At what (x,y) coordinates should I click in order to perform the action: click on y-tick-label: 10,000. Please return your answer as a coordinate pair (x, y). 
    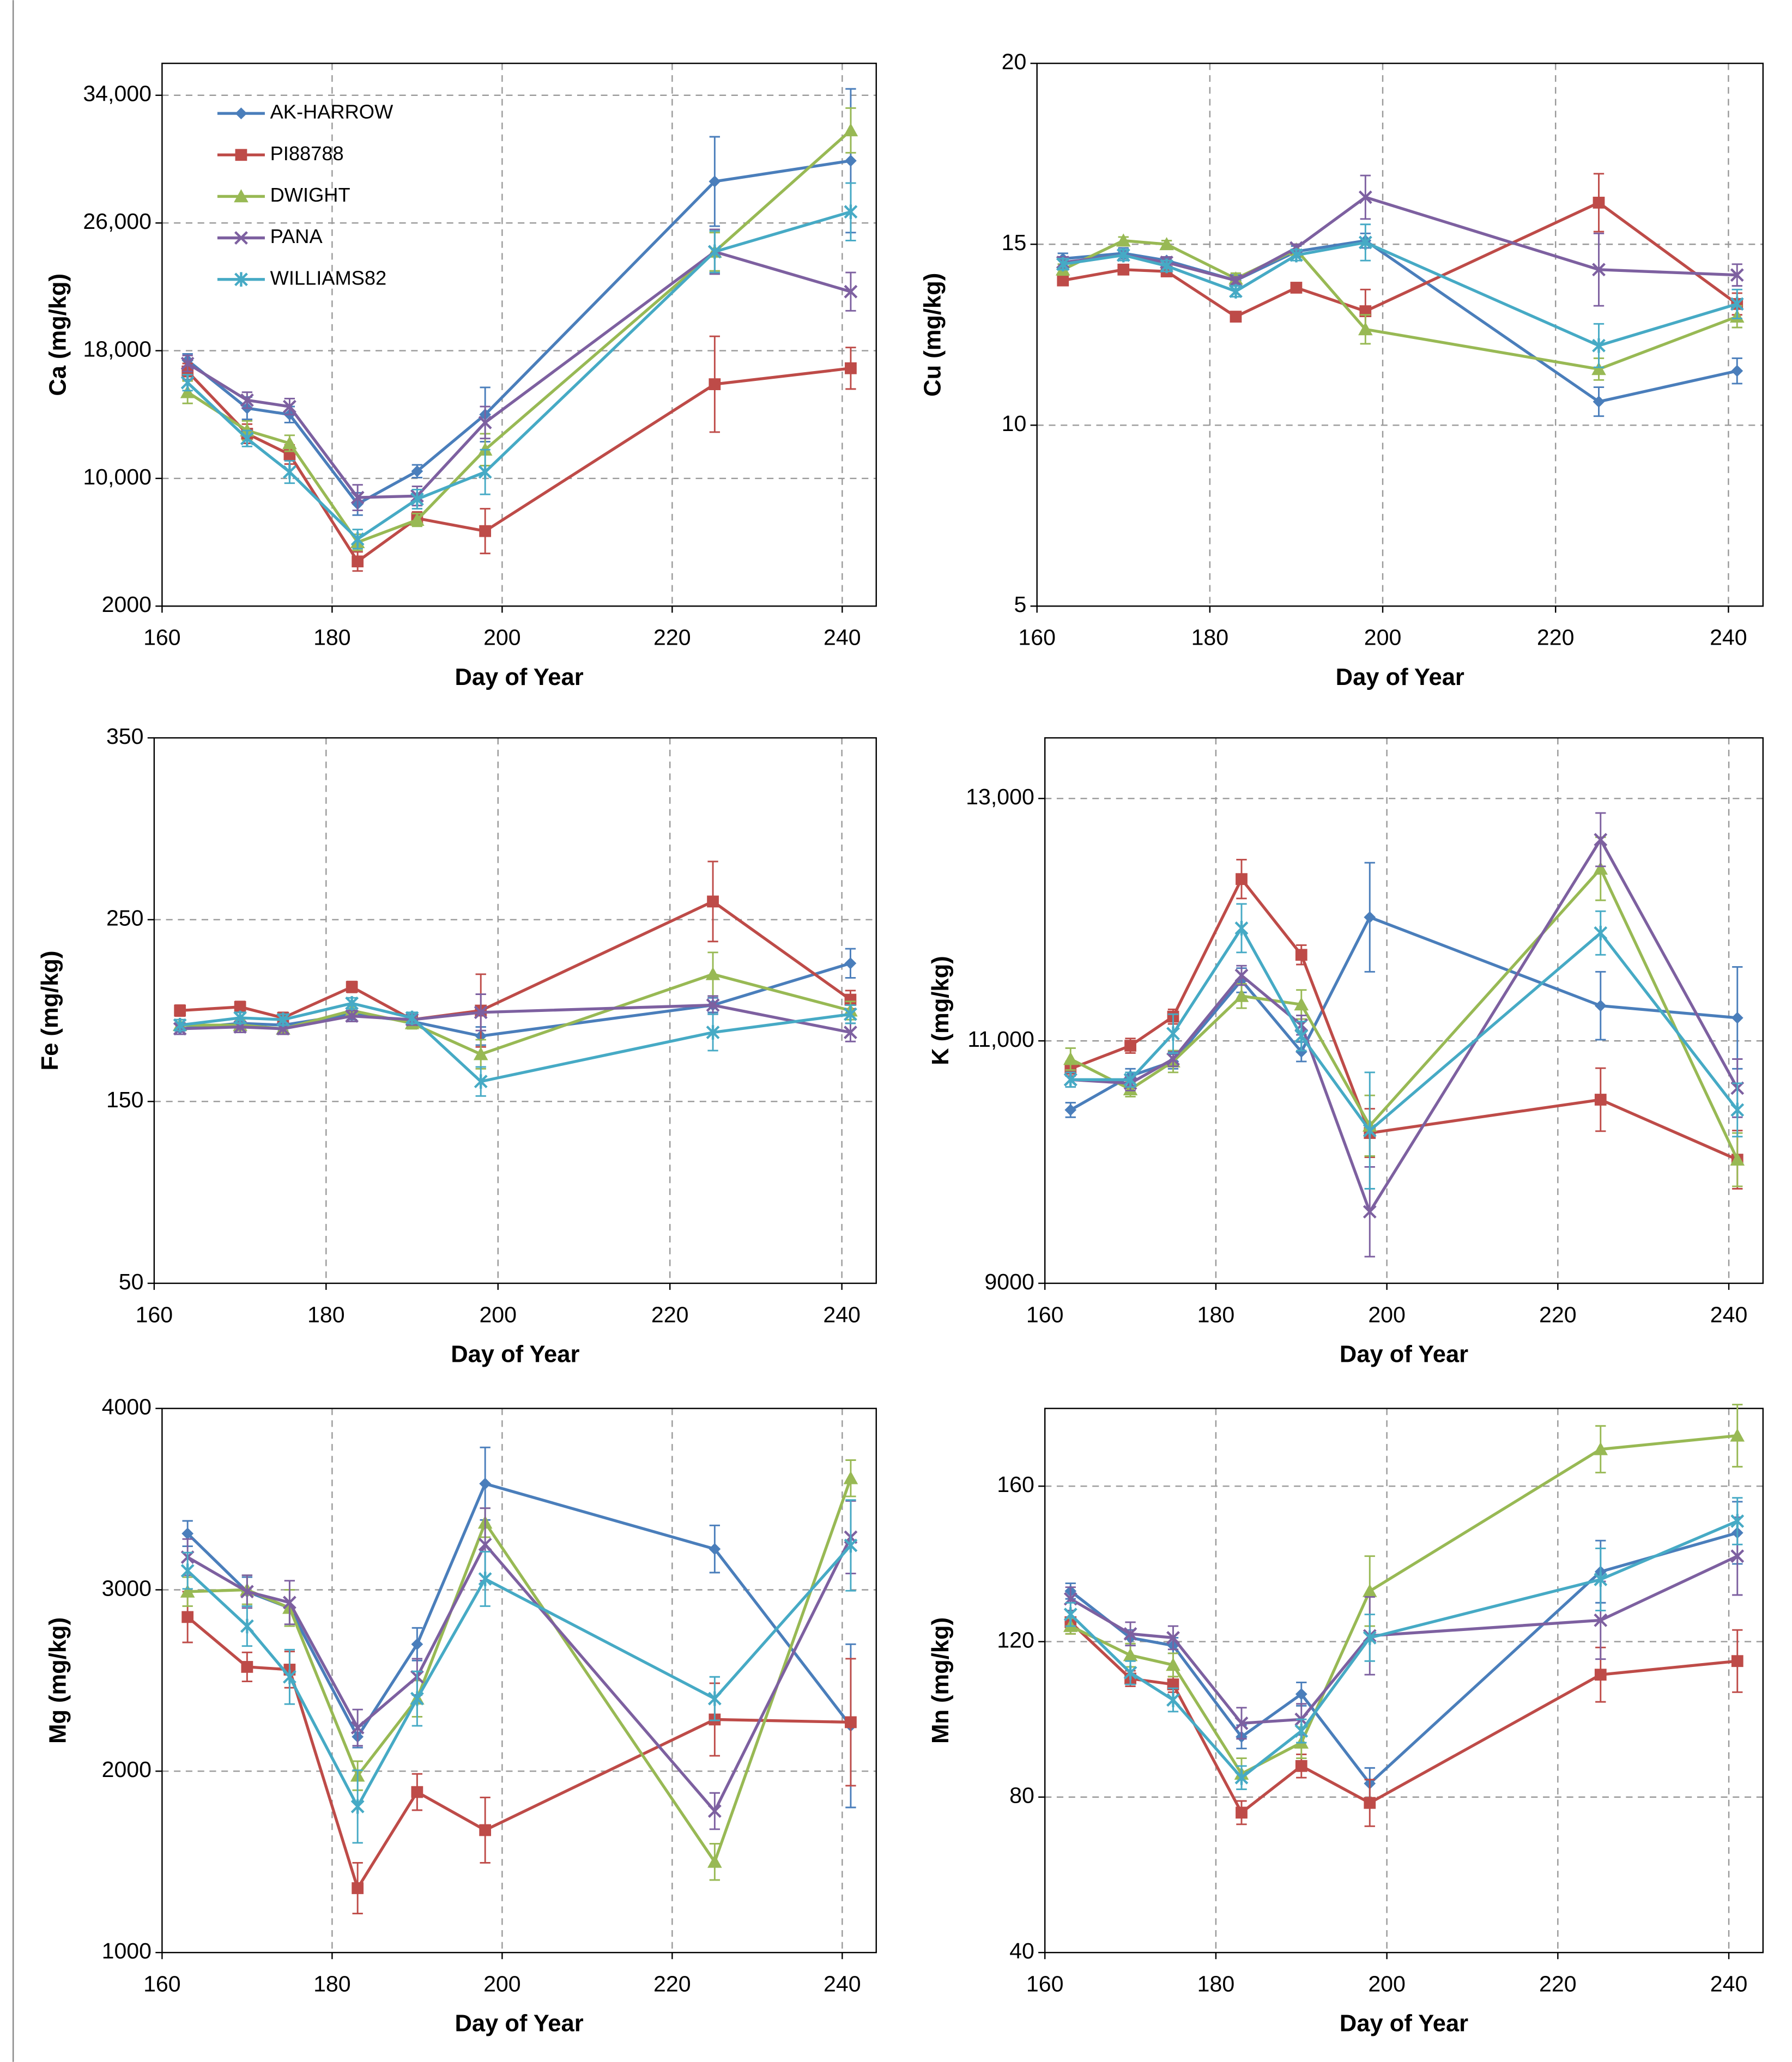
    Looking at the image, I should click on (117, 476).